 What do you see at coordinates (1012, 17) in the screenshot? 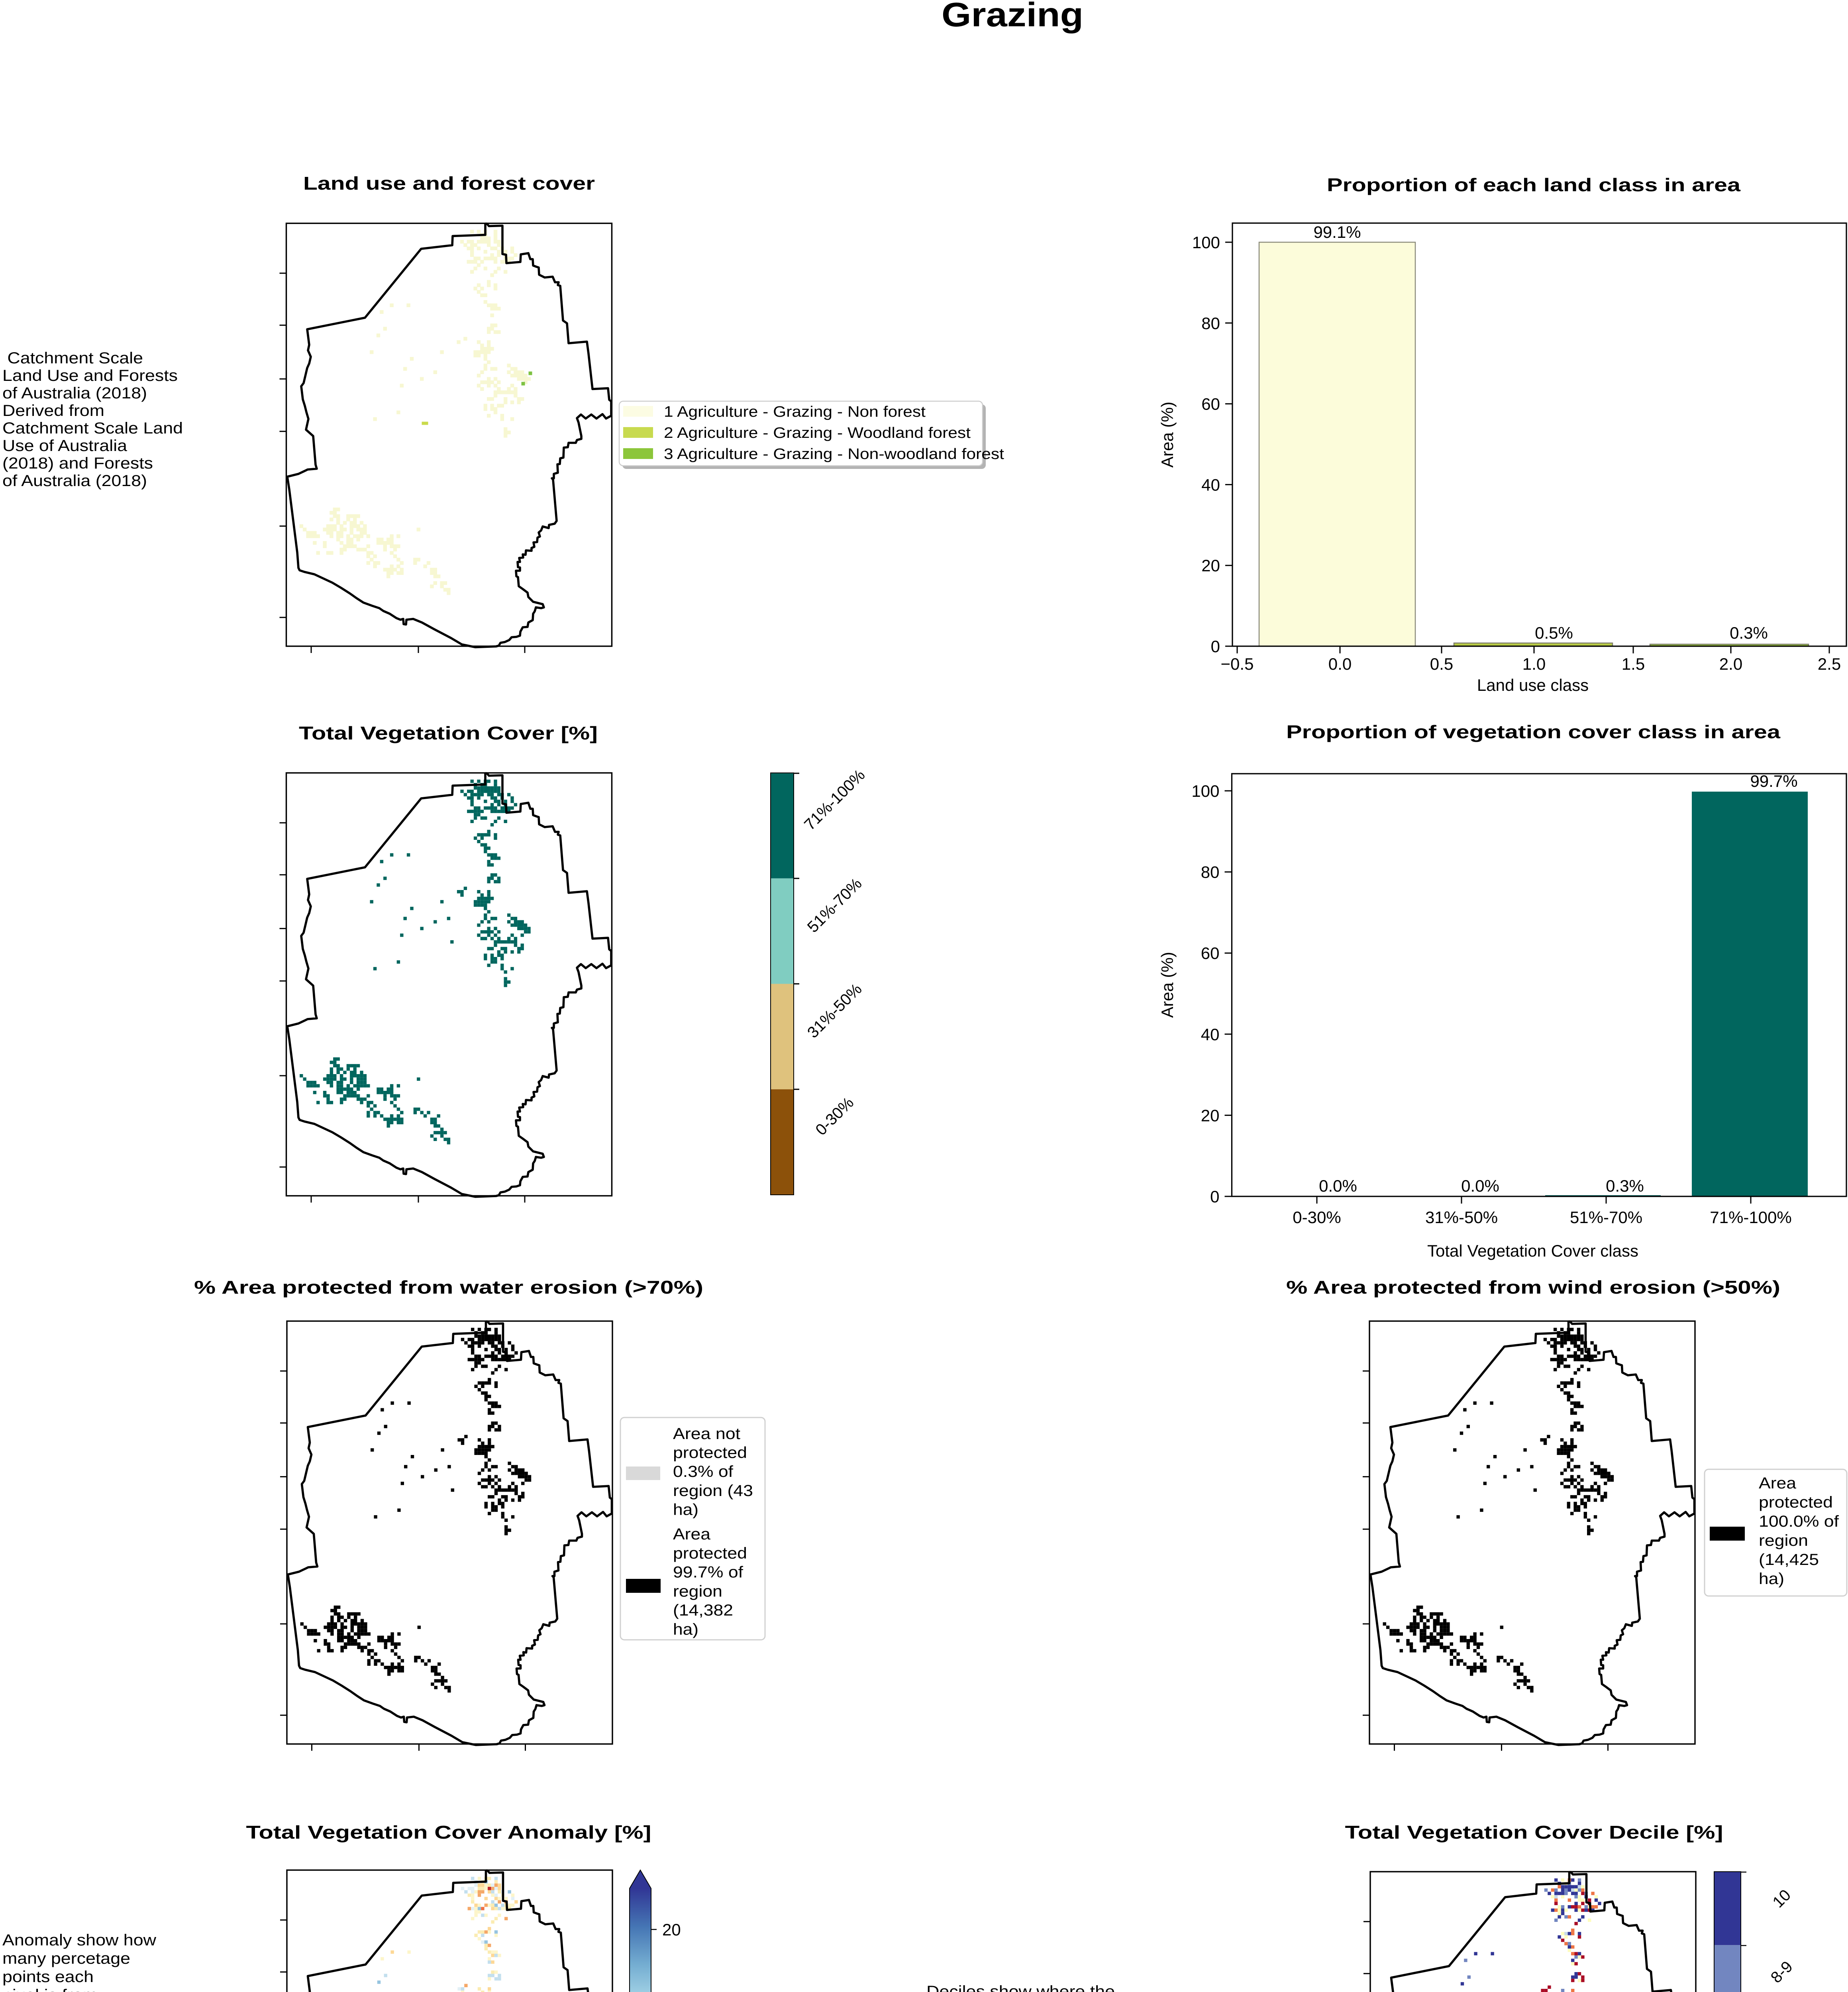
I see `svg-text: Grazing` at bounding box center [1012, 17].